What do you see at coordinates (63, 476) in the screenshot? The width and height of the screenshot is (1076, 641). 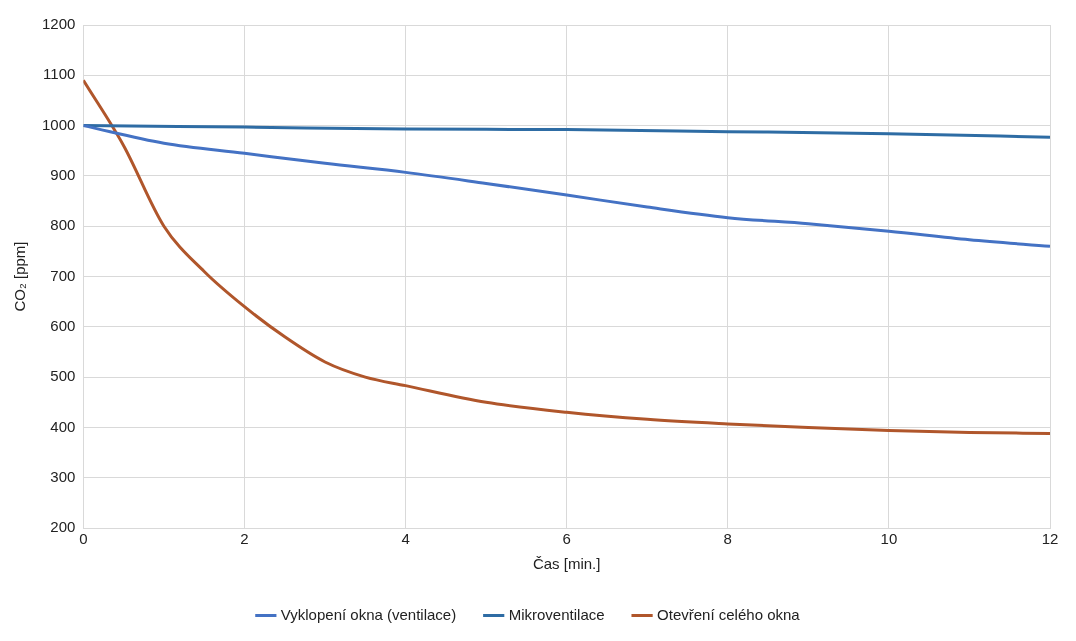 I see `y-tick-label: 300` at bounding box center [63, 476].